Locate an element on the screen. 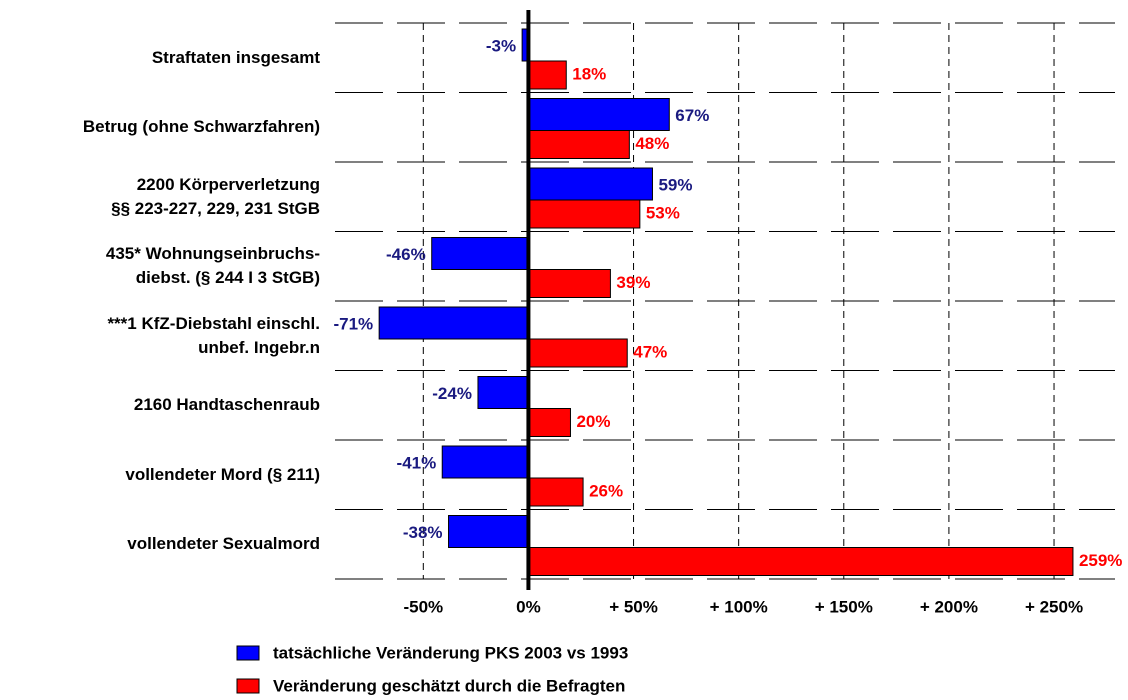  value-label: -3% is located at coordinates (501, 45).